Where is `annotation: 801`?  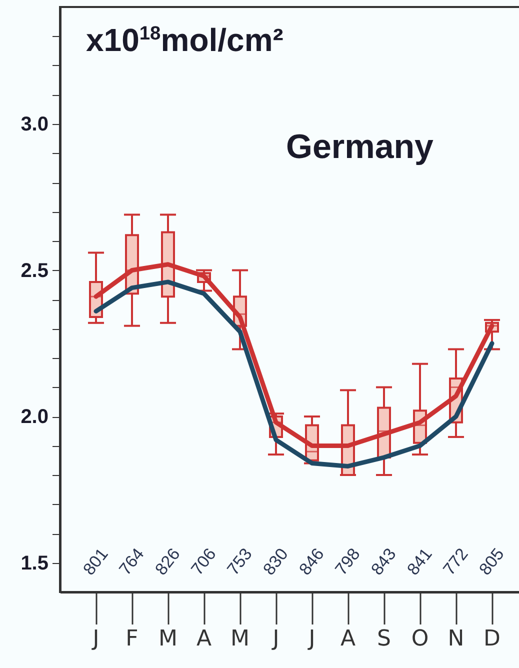
annotation: 801 is located at coordinates (95, 561).